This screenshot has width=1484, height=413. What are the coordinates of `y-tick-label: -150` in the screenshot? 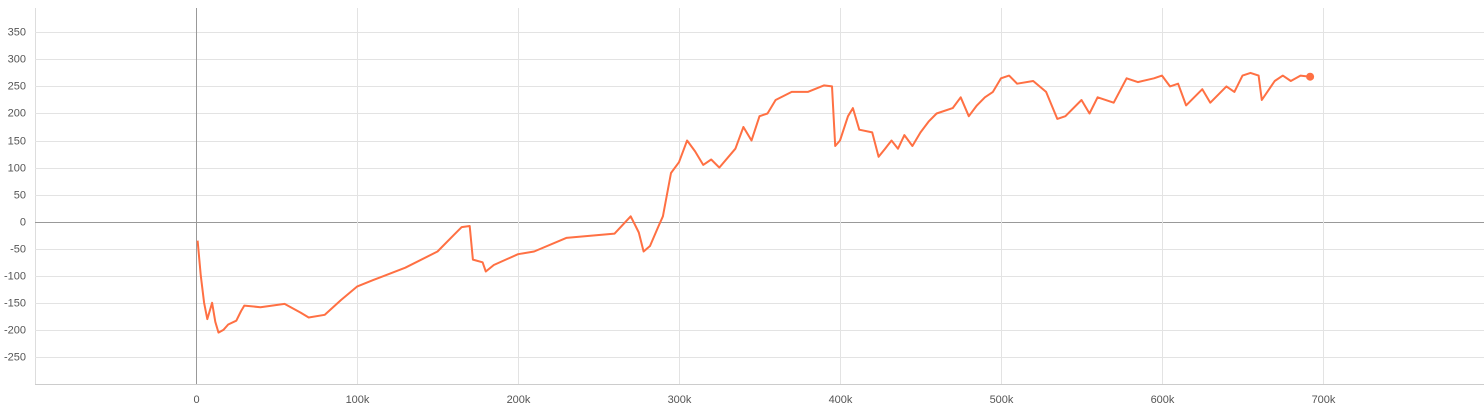 It's located at (15, 303).